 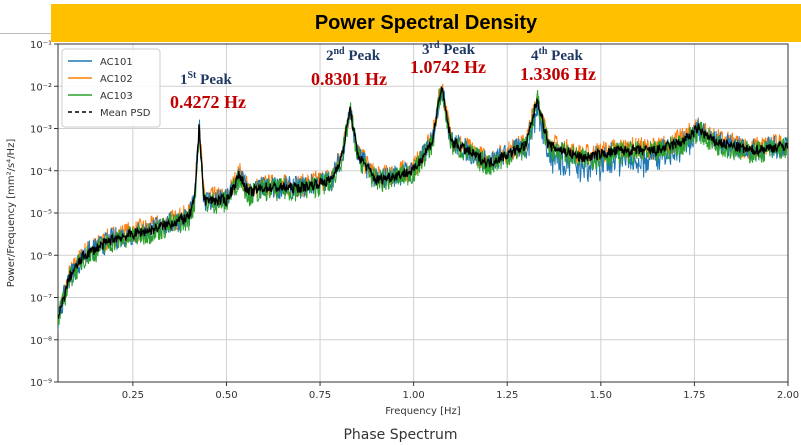 I want to click on legend-label: AC102, so click(x=116, y=79).